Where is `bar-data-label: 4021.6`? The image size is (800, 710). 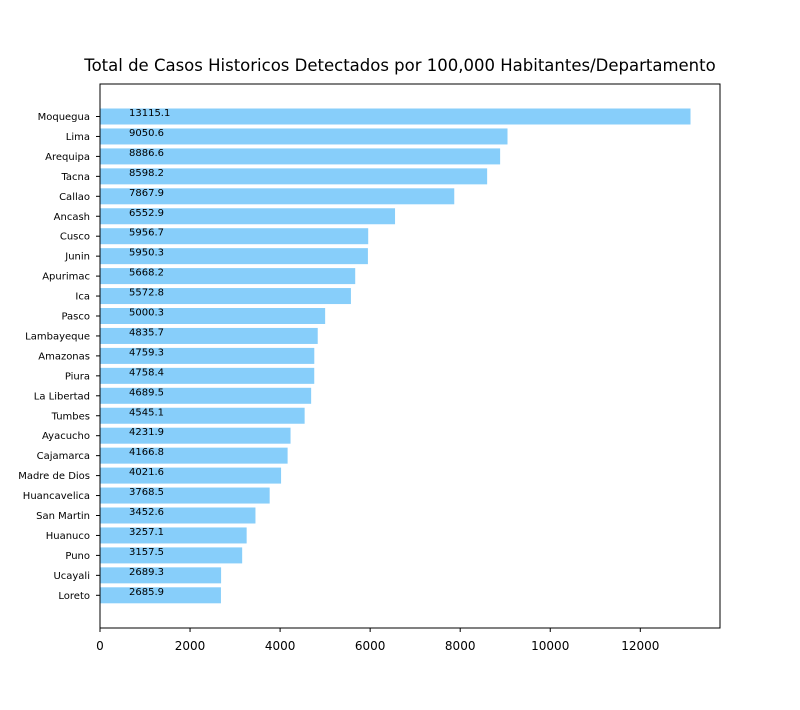 bar-data-label: 4021.6 is located at coordinates (146, 472).